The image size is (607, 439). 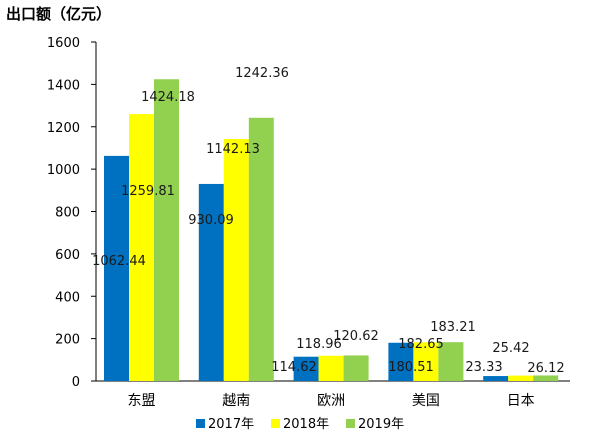 What do you see at coordinates (211, 282) in the screenshot?
I see `bar-1-越南` at bounding box center [211, 282].